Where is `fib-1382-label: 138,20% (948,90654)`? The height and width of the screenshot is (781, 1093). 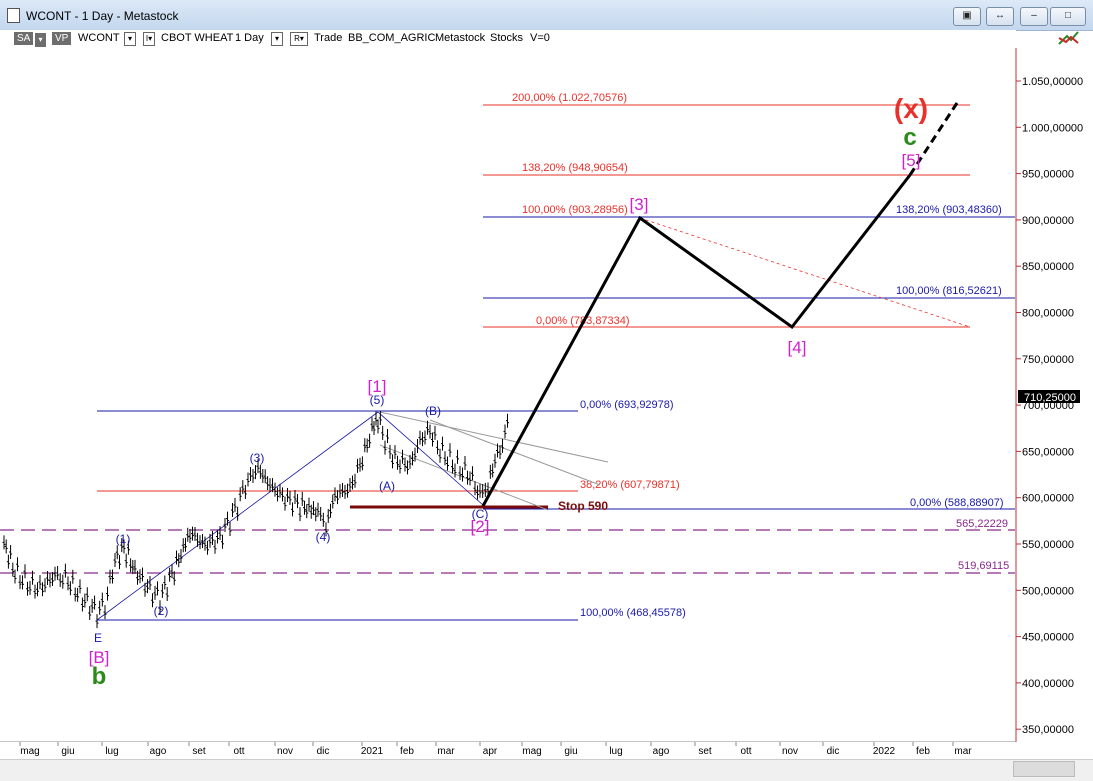
fib-1382-label: 138,20% (948,90654) is located at coordinates (575, 168).